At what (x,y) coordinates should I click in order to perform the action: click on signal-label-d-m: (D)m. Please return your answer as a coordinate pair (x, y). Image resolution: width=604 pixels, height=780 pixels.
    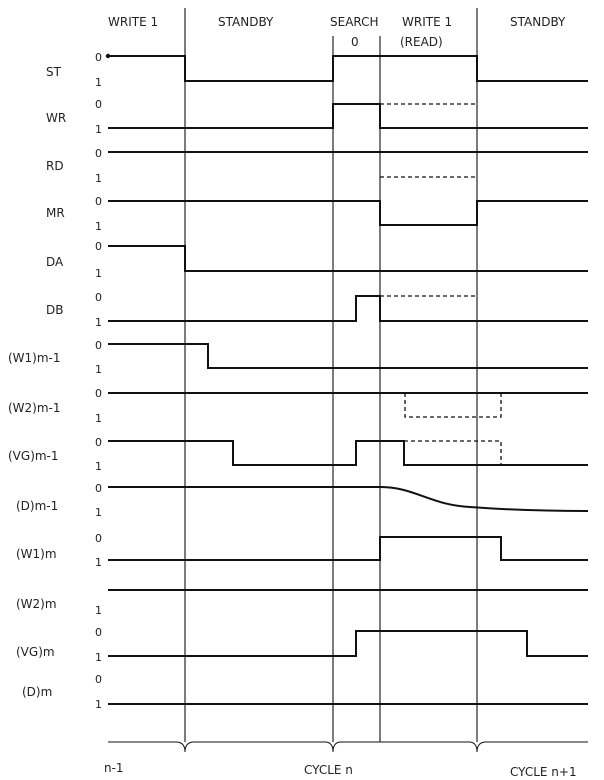
    Looking at the image, I should click on (37, 692).